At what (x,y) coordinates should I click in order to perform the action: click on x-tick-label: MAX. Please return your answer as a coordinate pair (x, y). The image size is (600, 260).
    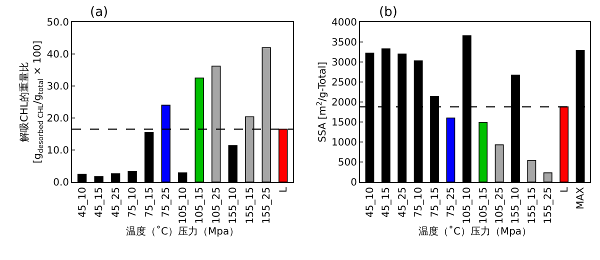
    Looking at the image, I should click on (581, 198).